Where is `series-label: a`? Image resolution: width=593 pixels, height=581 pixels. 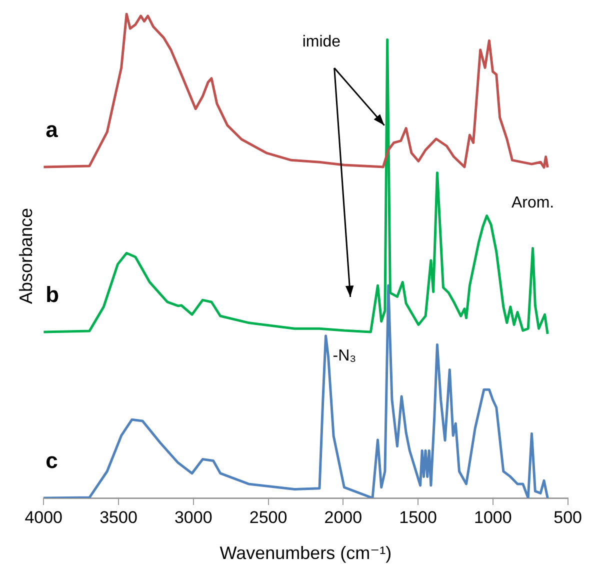 series-label: a is located at coordinates (52, 129).